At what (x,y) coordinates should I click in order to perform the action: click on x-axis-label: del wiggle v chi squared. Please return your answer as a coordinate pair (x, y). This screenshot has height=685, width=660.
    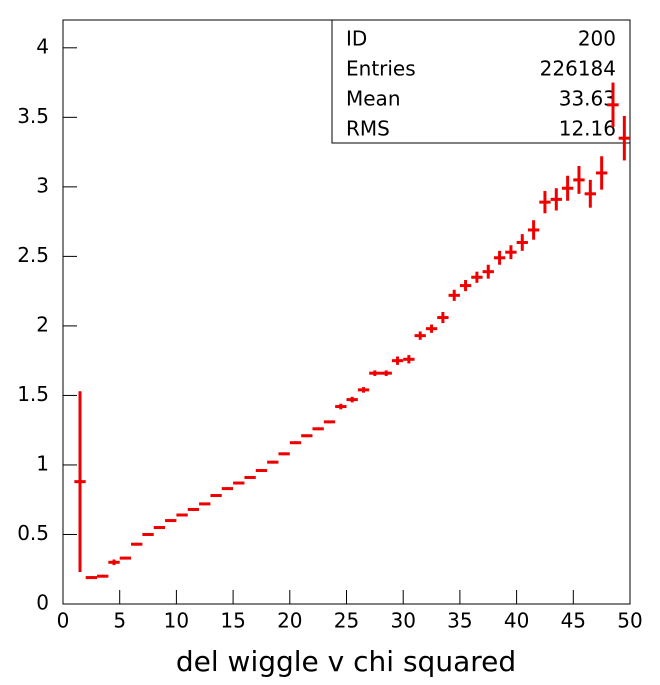
    Looking at the image, I should click on (346, 661).